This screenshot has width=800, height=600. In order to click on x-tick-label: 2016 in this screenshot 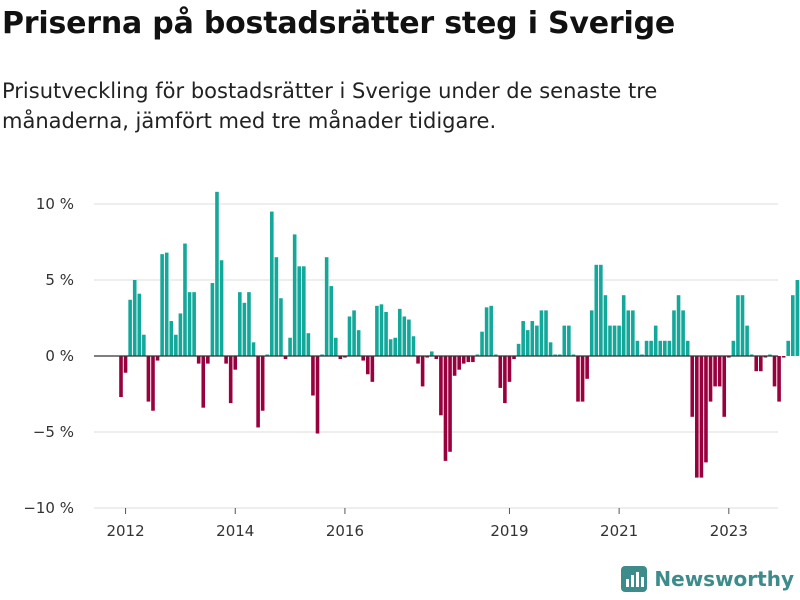, I will do `click(345, 531)`.